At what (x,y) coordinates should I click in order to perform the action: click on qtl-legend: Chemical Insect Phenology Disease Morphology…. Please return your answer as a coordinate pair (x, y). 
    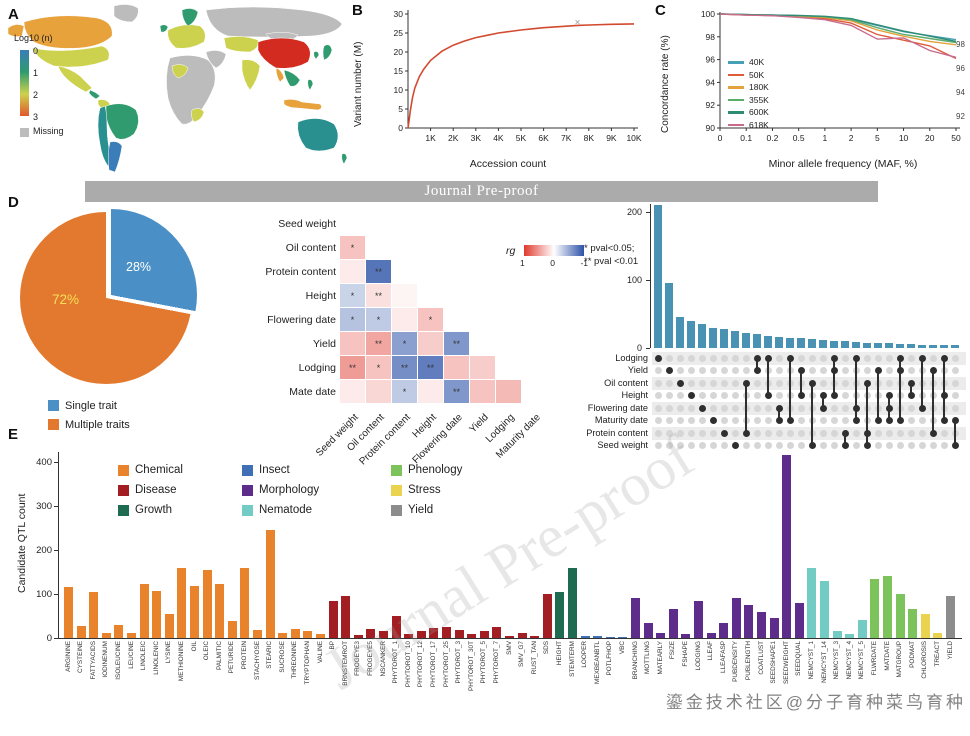
    Looking at the image, I should click on (309, 490).